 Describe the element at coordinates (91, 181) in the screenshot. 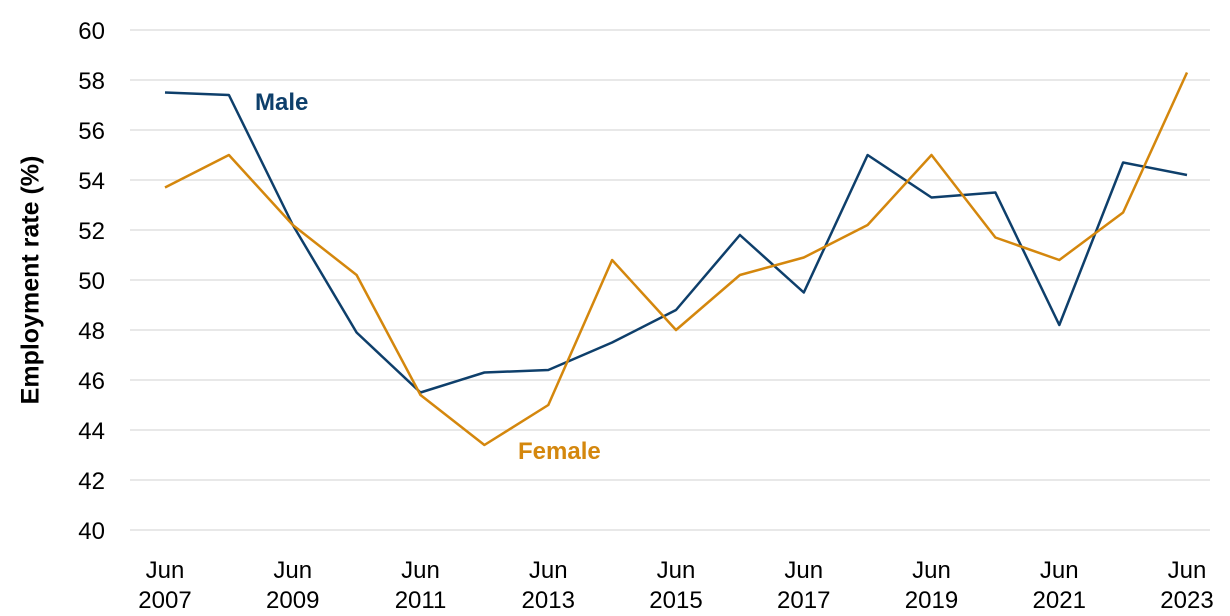

I see `y-tick-label: 54` at that location.